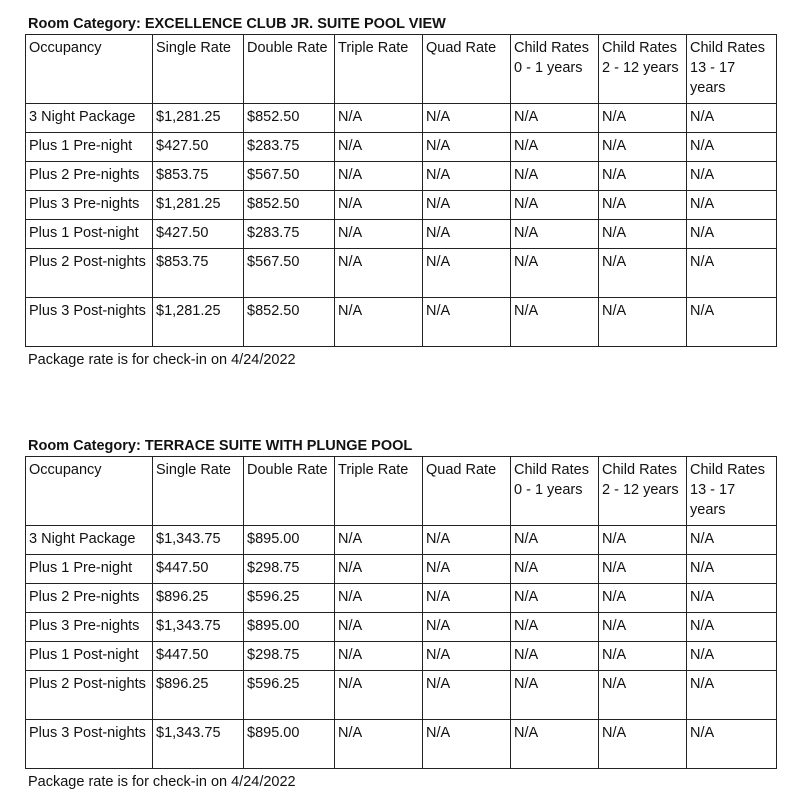 This screenshot has height=812, width=800. I want to click on column-header: Quad Rate, so click(466, 69).